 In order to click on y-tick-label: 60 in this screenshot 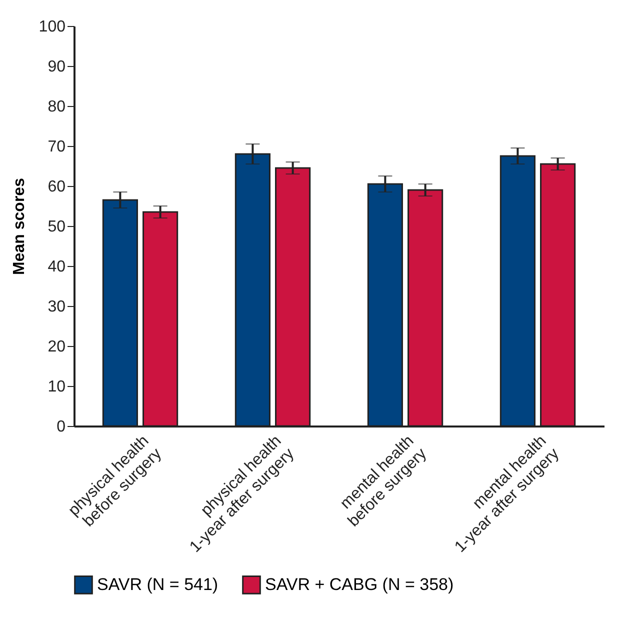, I will do `click(57, 187)`.